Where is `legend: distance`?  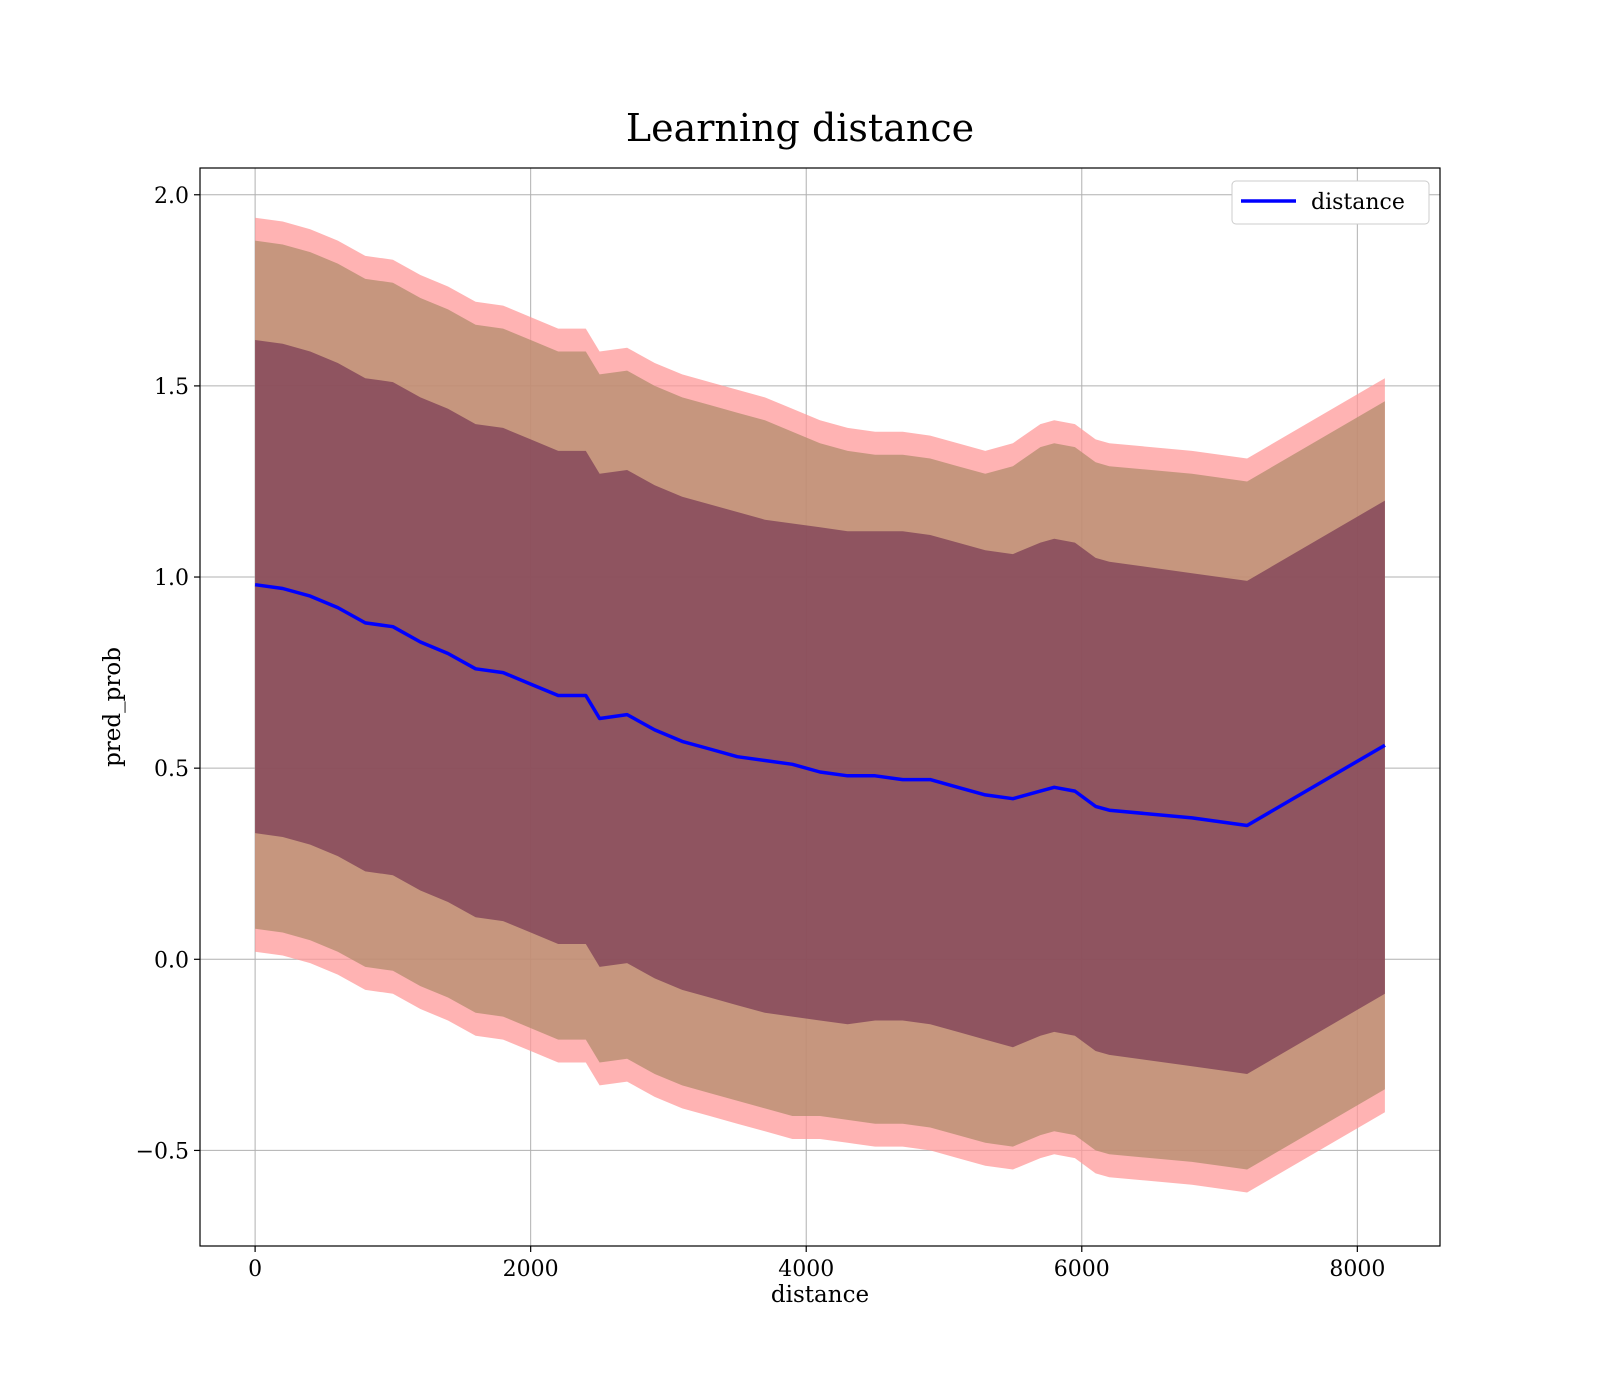
legend: distance is located at coordinates (1330, 202).